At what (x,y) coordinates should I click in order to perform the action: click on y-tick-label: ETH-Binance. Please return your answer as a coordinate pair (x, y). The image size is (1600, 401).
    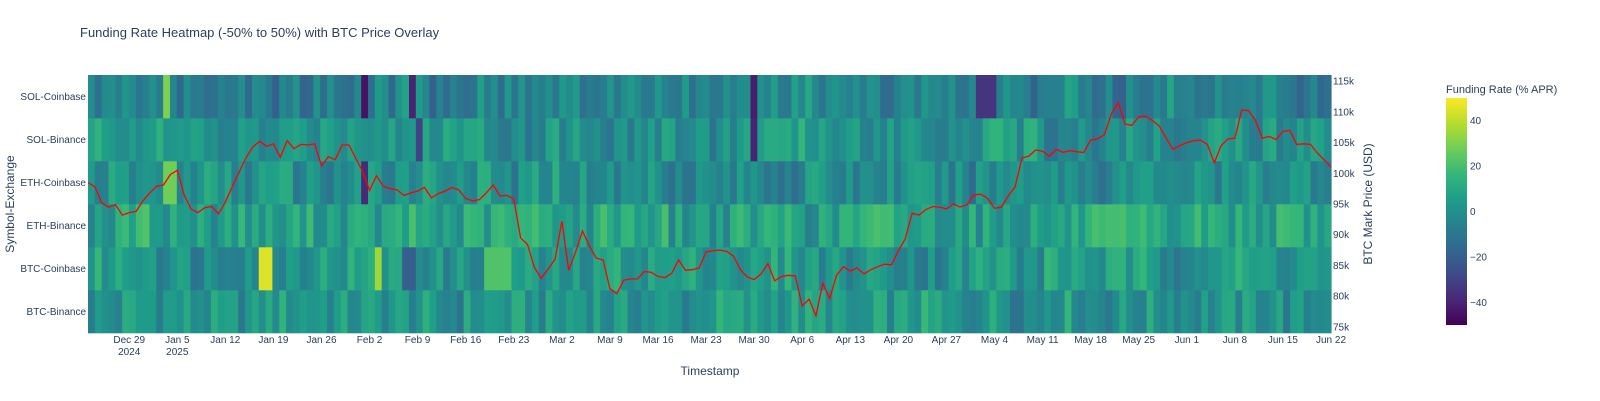
    Looking at the image, I should click on (57, 226).